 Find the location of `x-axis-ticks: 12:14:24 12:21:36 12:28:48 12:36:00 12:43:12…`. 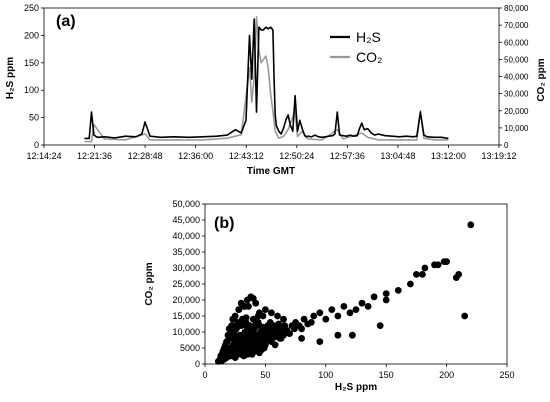

x-axis-ticks: 12:14:24 12:21:36 12:28:48 12:36:00 12:43:12… is located at coordinates (271, 153).